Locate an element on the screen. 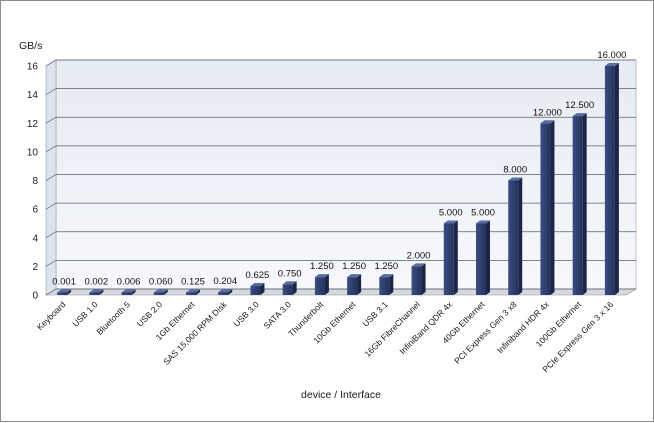  x-tick-label: USB 3.0 is located at coordinates (246, 314).